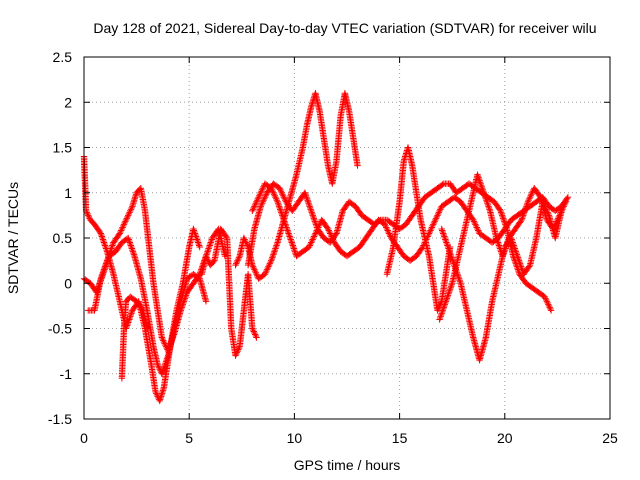 This screenshot has height=480, width=640. Describe the element at coordinates (189, 438) in the screenshot. I see `x-tick-label: 5` at that location.